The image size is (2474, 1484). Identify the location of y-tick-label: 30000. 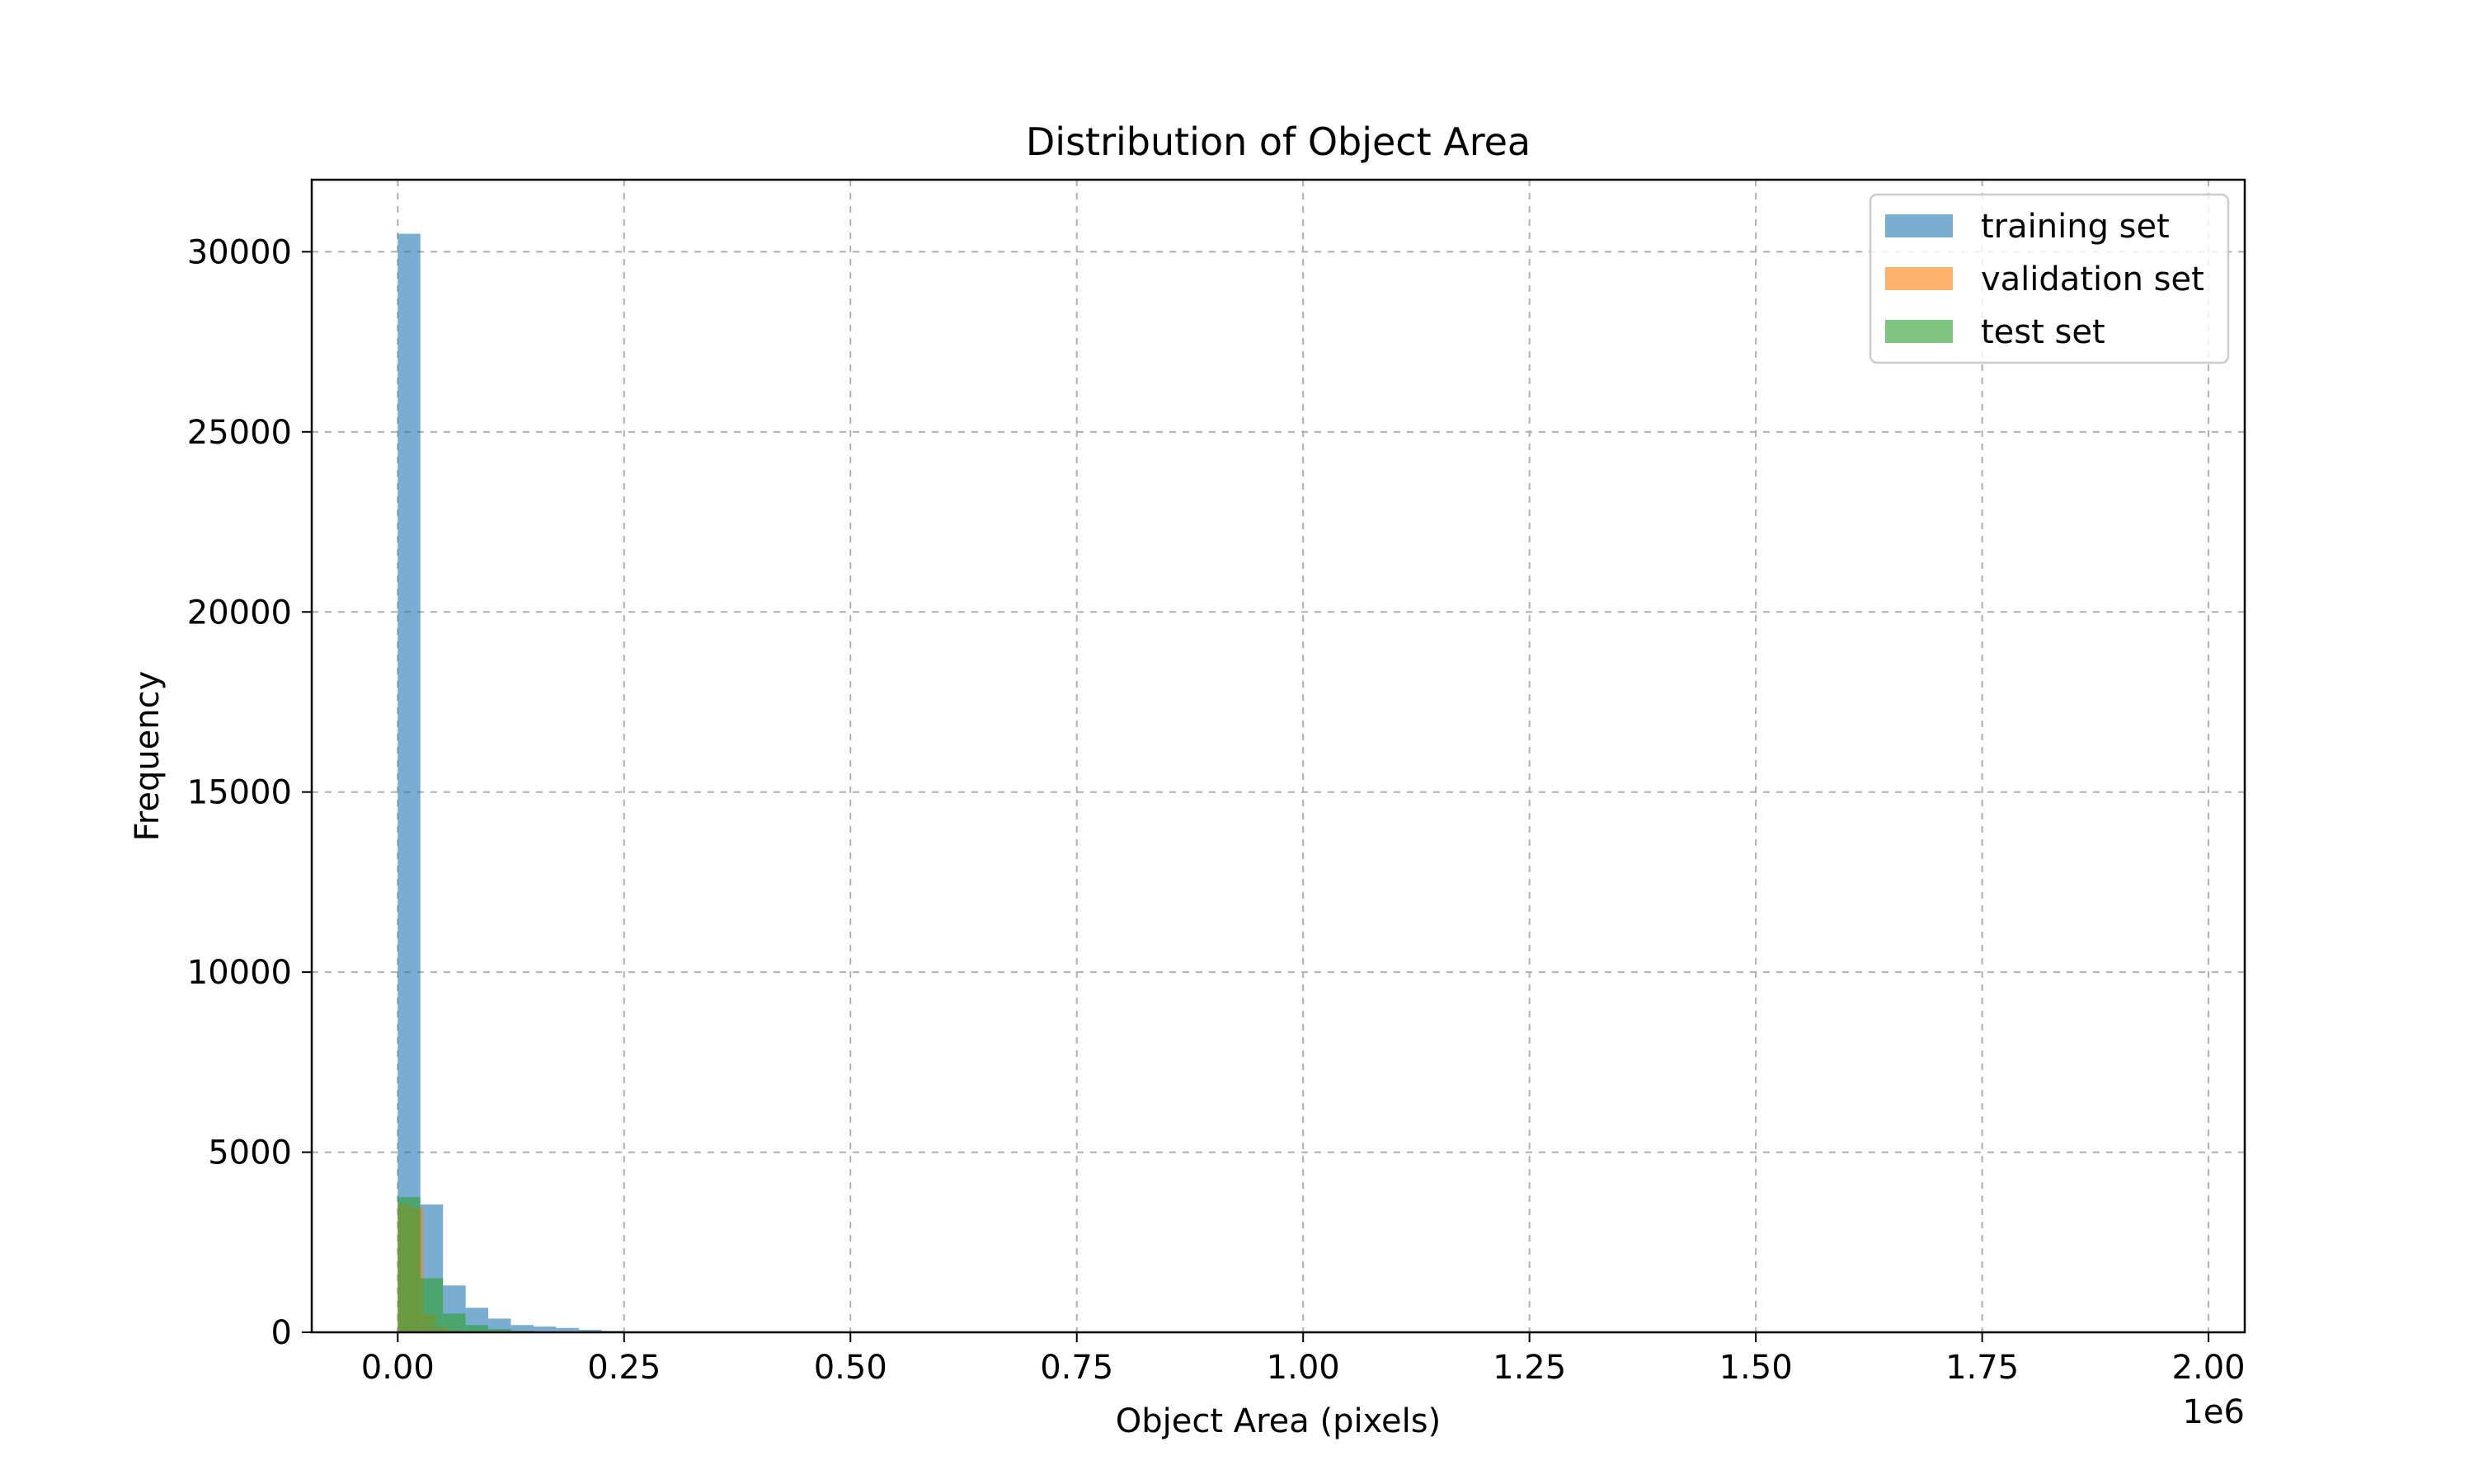
(239, 252).